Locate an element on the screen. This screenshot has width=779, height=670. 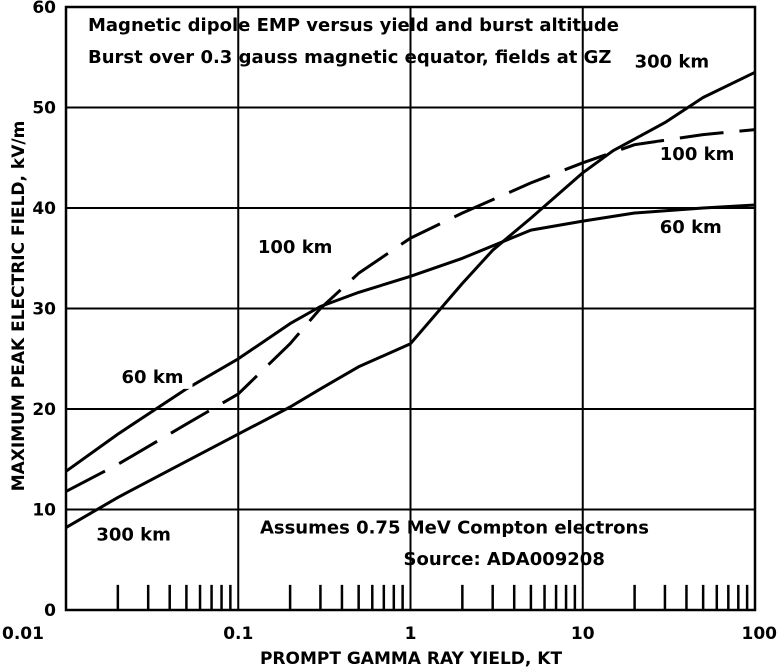
y-tick-label: 50 is located at coordinates (44, 109).